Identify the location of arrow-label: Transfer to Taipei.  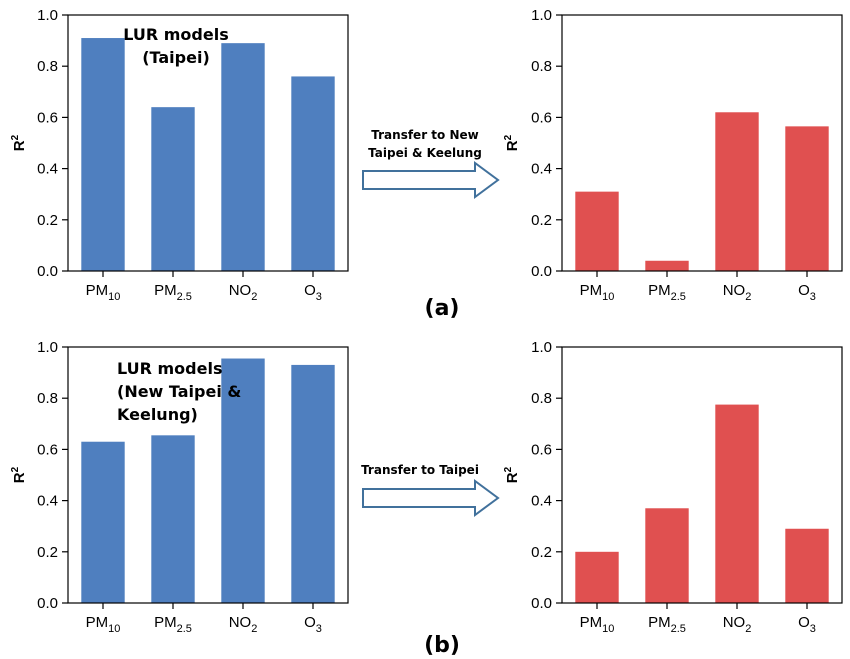
(420, 470).